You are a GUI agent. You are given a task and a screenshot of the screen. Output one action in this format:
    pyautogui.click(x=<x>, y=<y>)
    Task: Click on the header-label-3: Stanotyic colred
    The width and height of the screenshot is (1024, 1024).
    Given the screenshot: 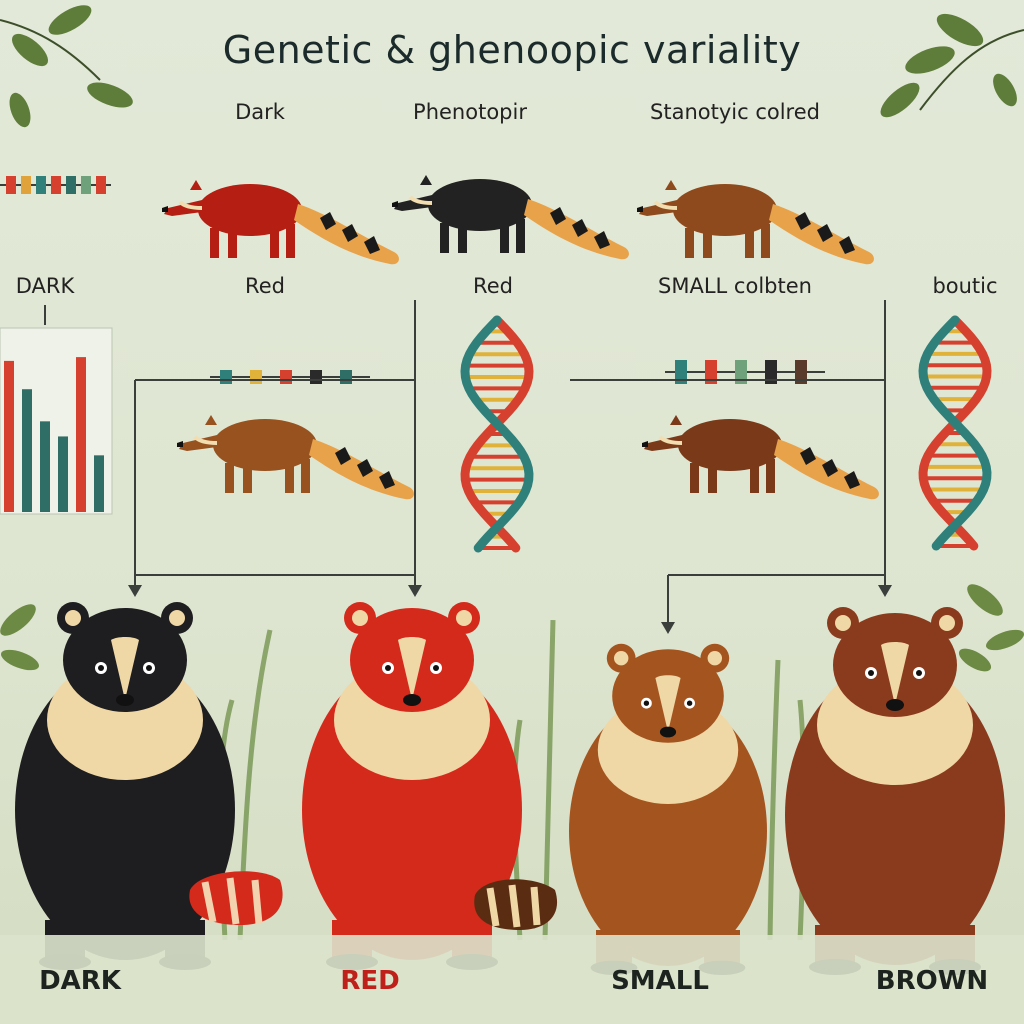 What is the action you would take?
    pyautogui.click(x=735, y=112)
    